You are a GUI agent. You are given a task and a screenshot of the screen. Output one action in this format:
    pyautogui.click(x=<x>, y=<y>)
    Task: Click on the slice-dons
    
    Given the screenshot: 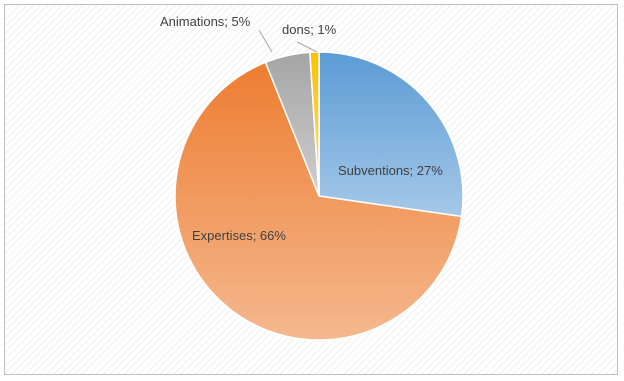 What is the action you would take?
    pyautogui.click(x=314, y=124)
    